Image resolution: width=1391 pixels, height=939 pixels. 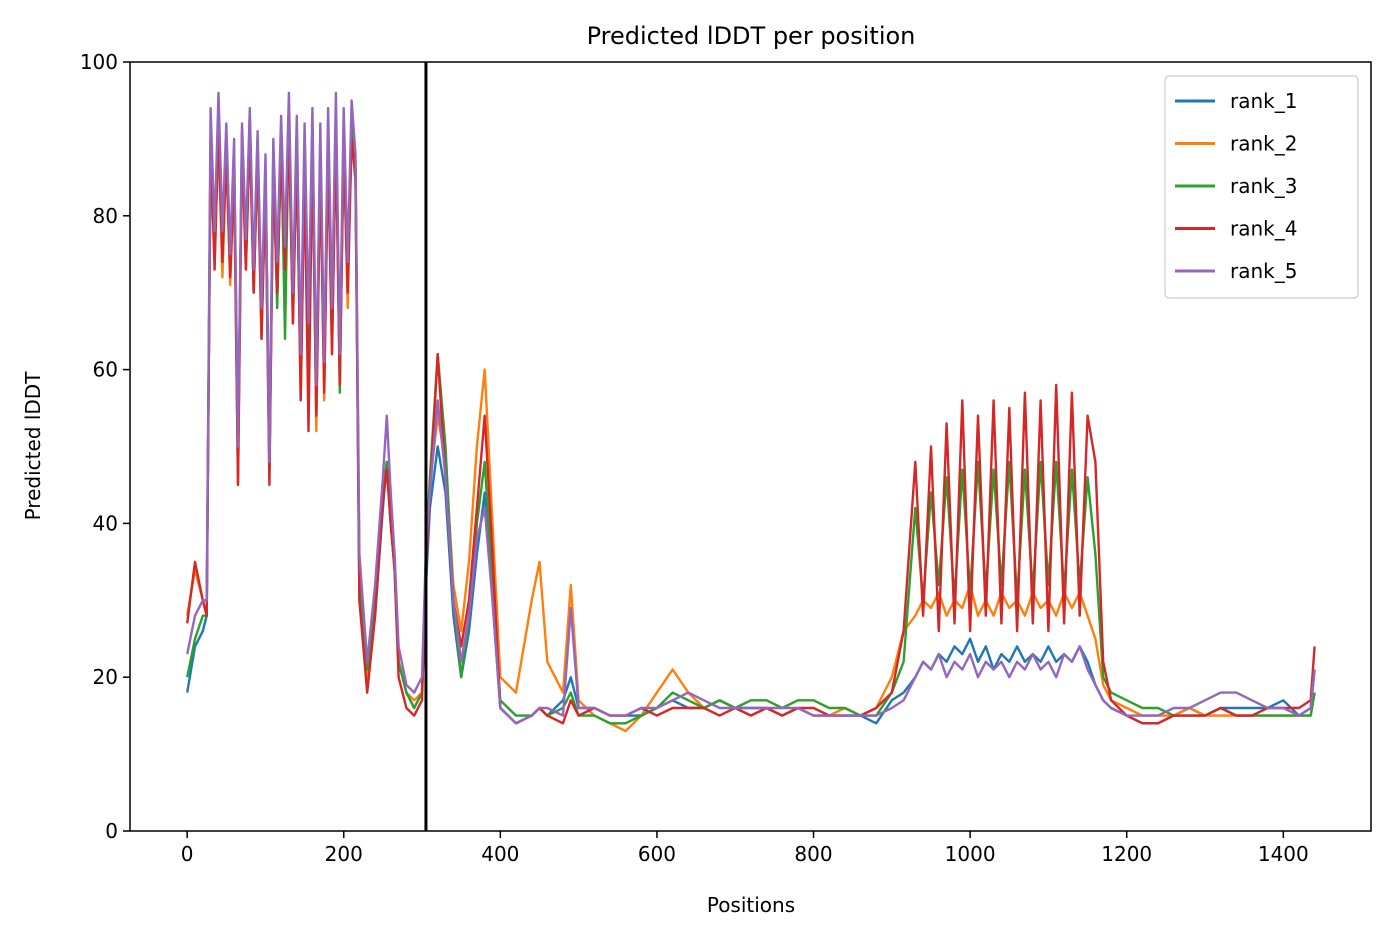 I want to click on x-tick-label-0: 0, so click(x=187, y=854).